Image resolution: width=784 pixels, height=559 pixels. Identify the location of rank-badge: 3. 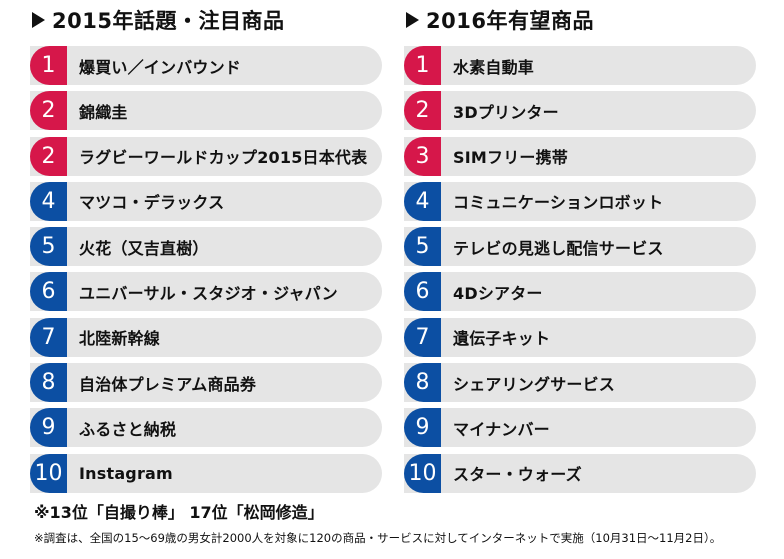
(422, 156).